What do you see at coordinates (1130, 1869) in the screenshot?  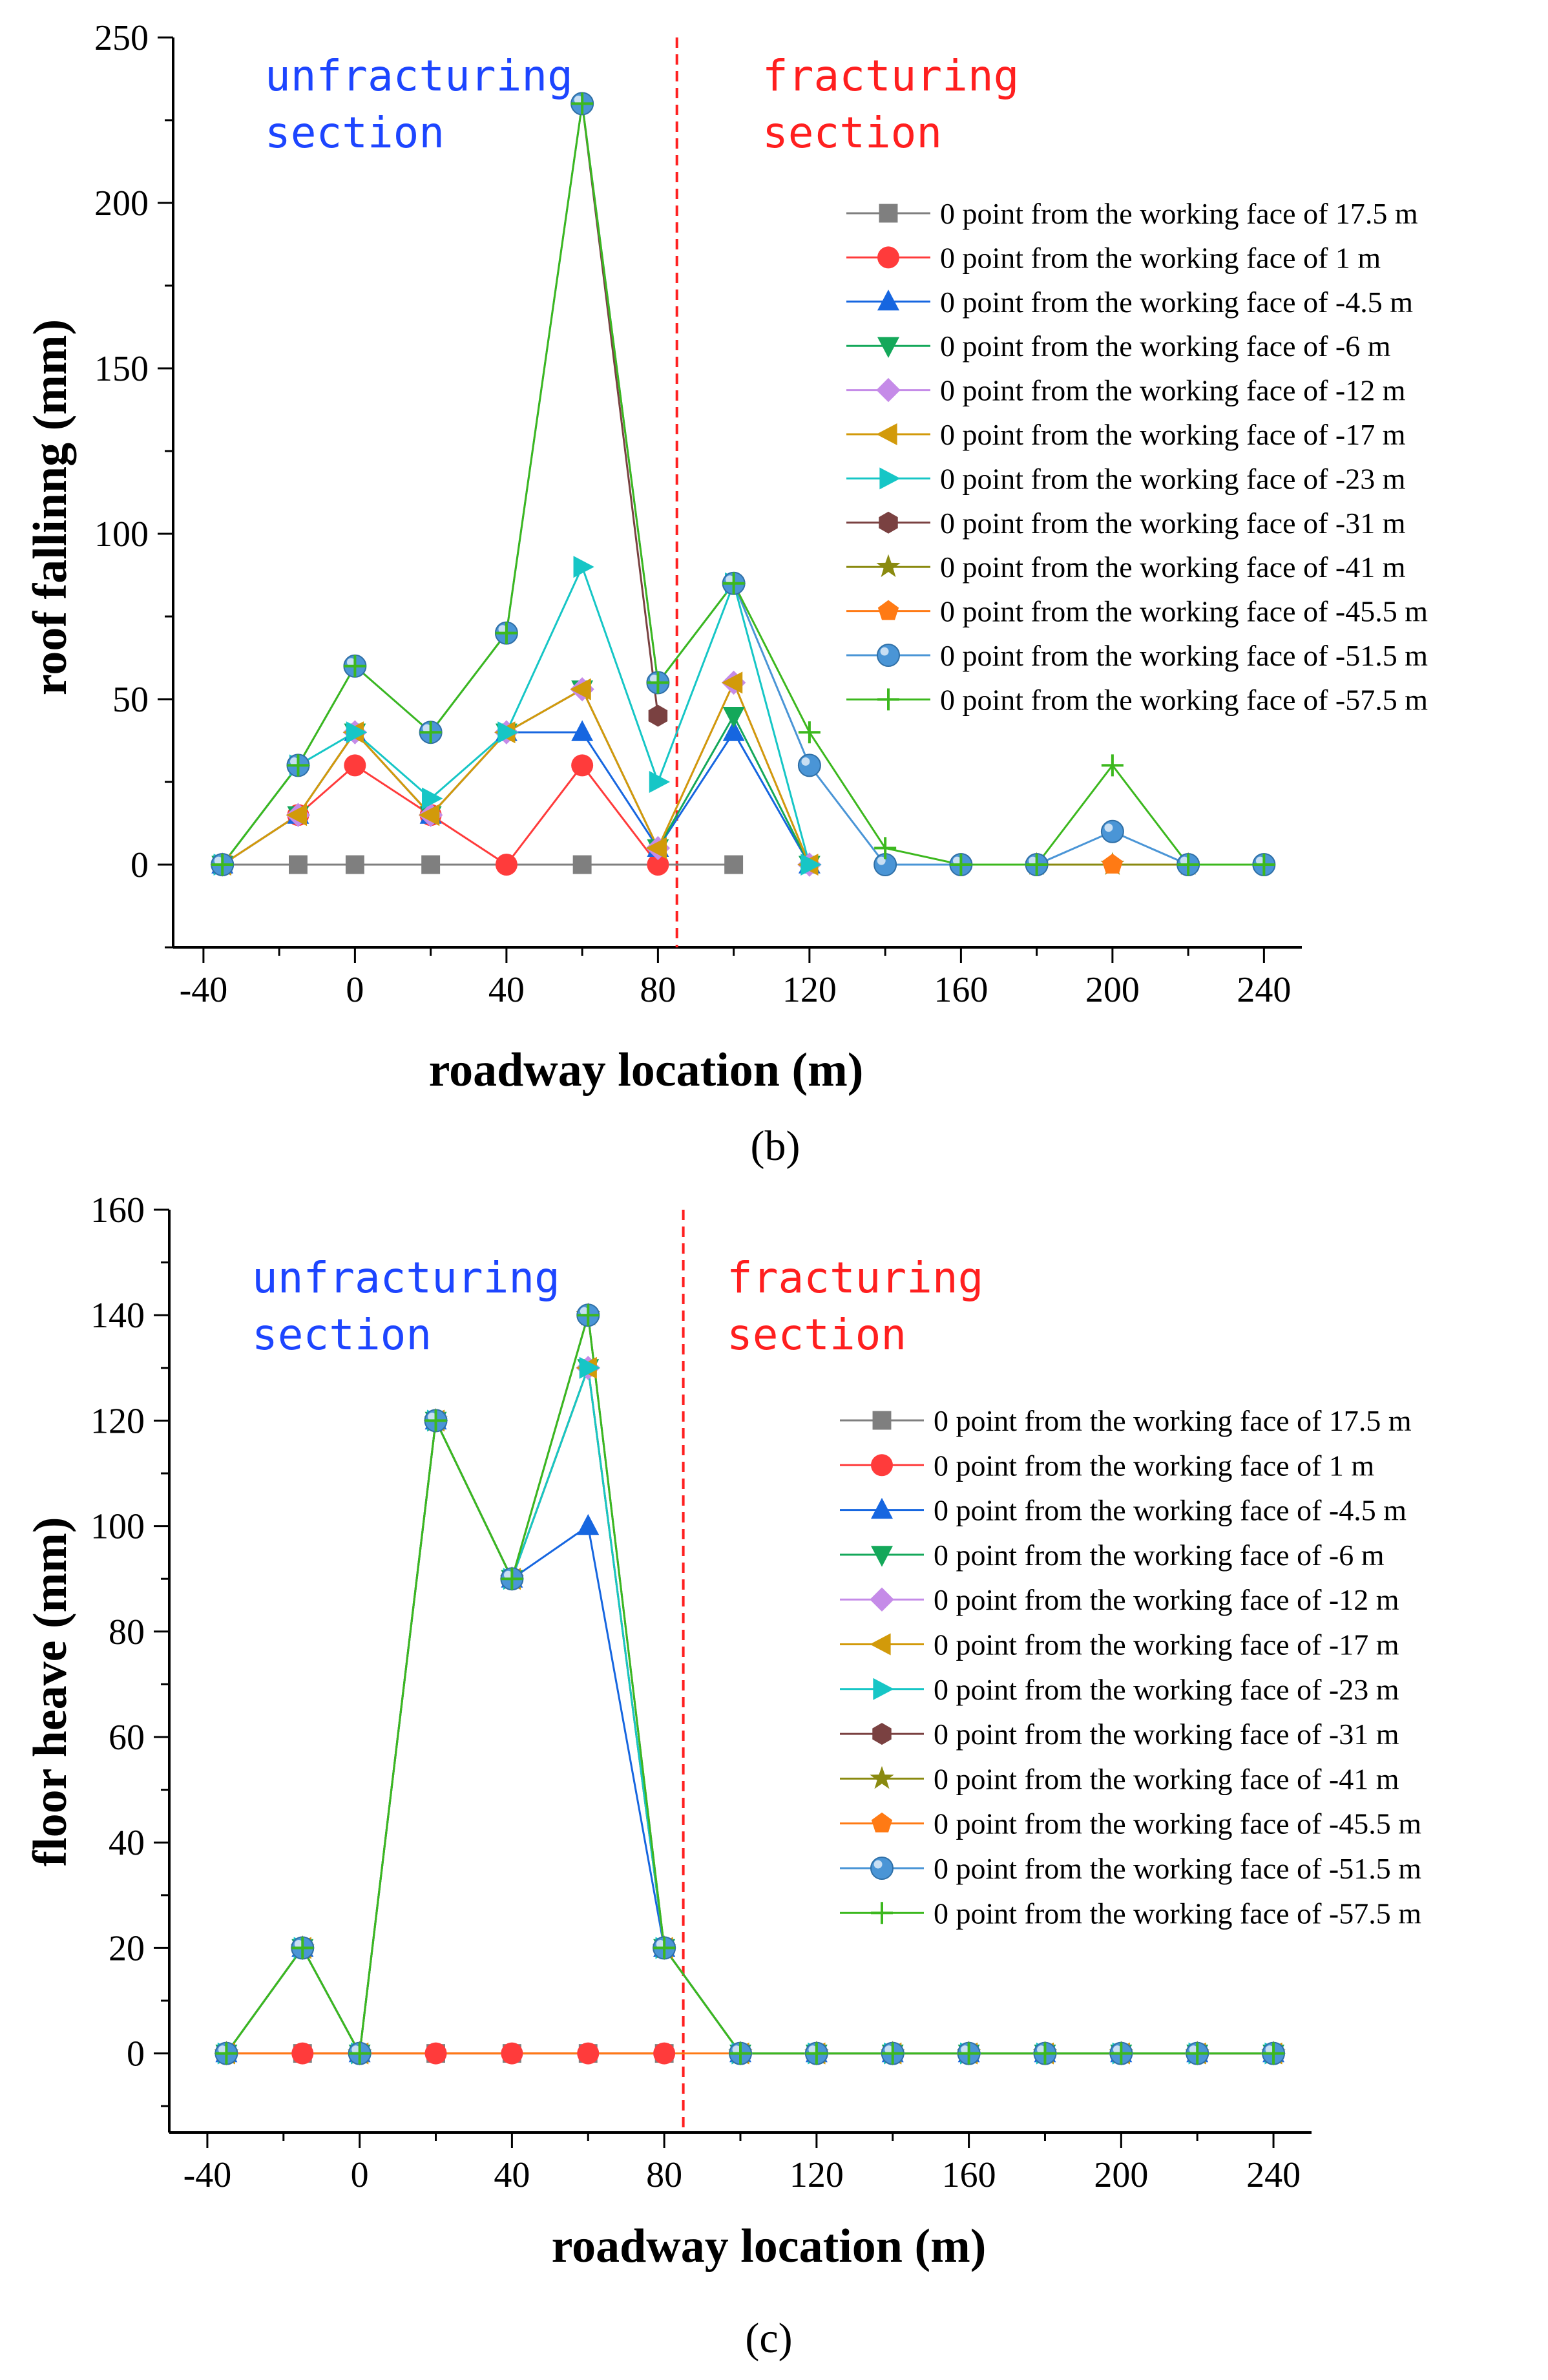 I see `panel-c-legend-item: 0 point from the working face of -51.5 m` at bounding box center [1130, 1869].